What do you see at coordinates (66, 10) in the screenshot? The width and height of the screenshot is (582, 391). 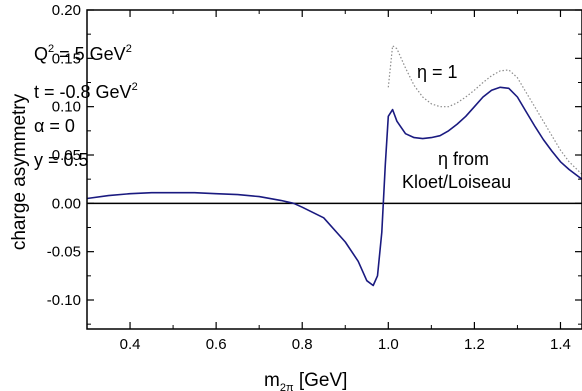 I see `y-tick-label: 0.20` at bounding box center [66, 10].